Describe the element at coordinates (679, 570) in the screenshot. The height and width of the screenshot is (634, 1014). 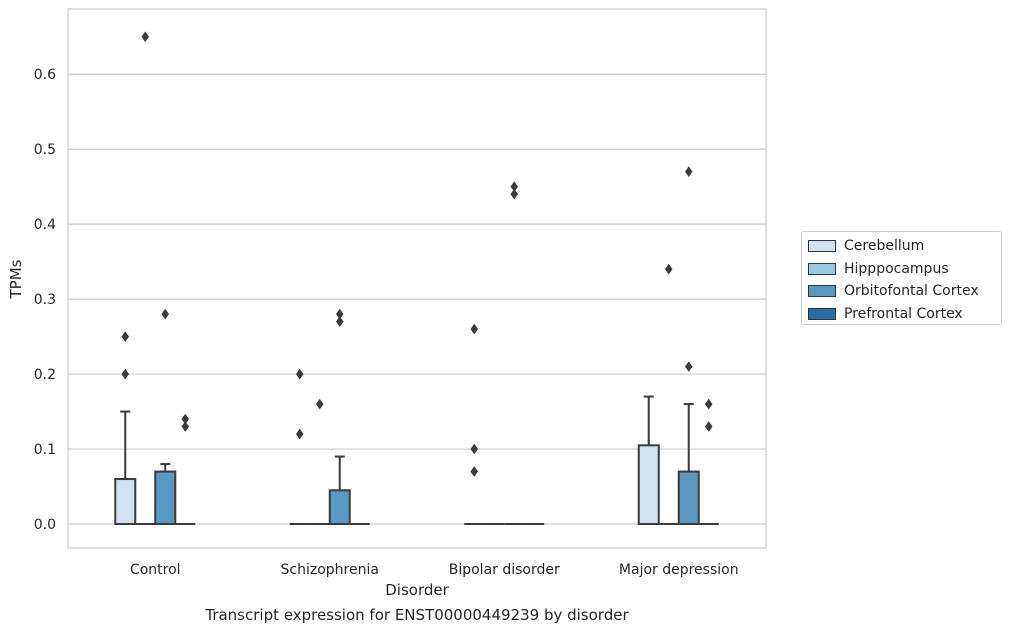
I see `x-tick-label: Major depression` at that location.